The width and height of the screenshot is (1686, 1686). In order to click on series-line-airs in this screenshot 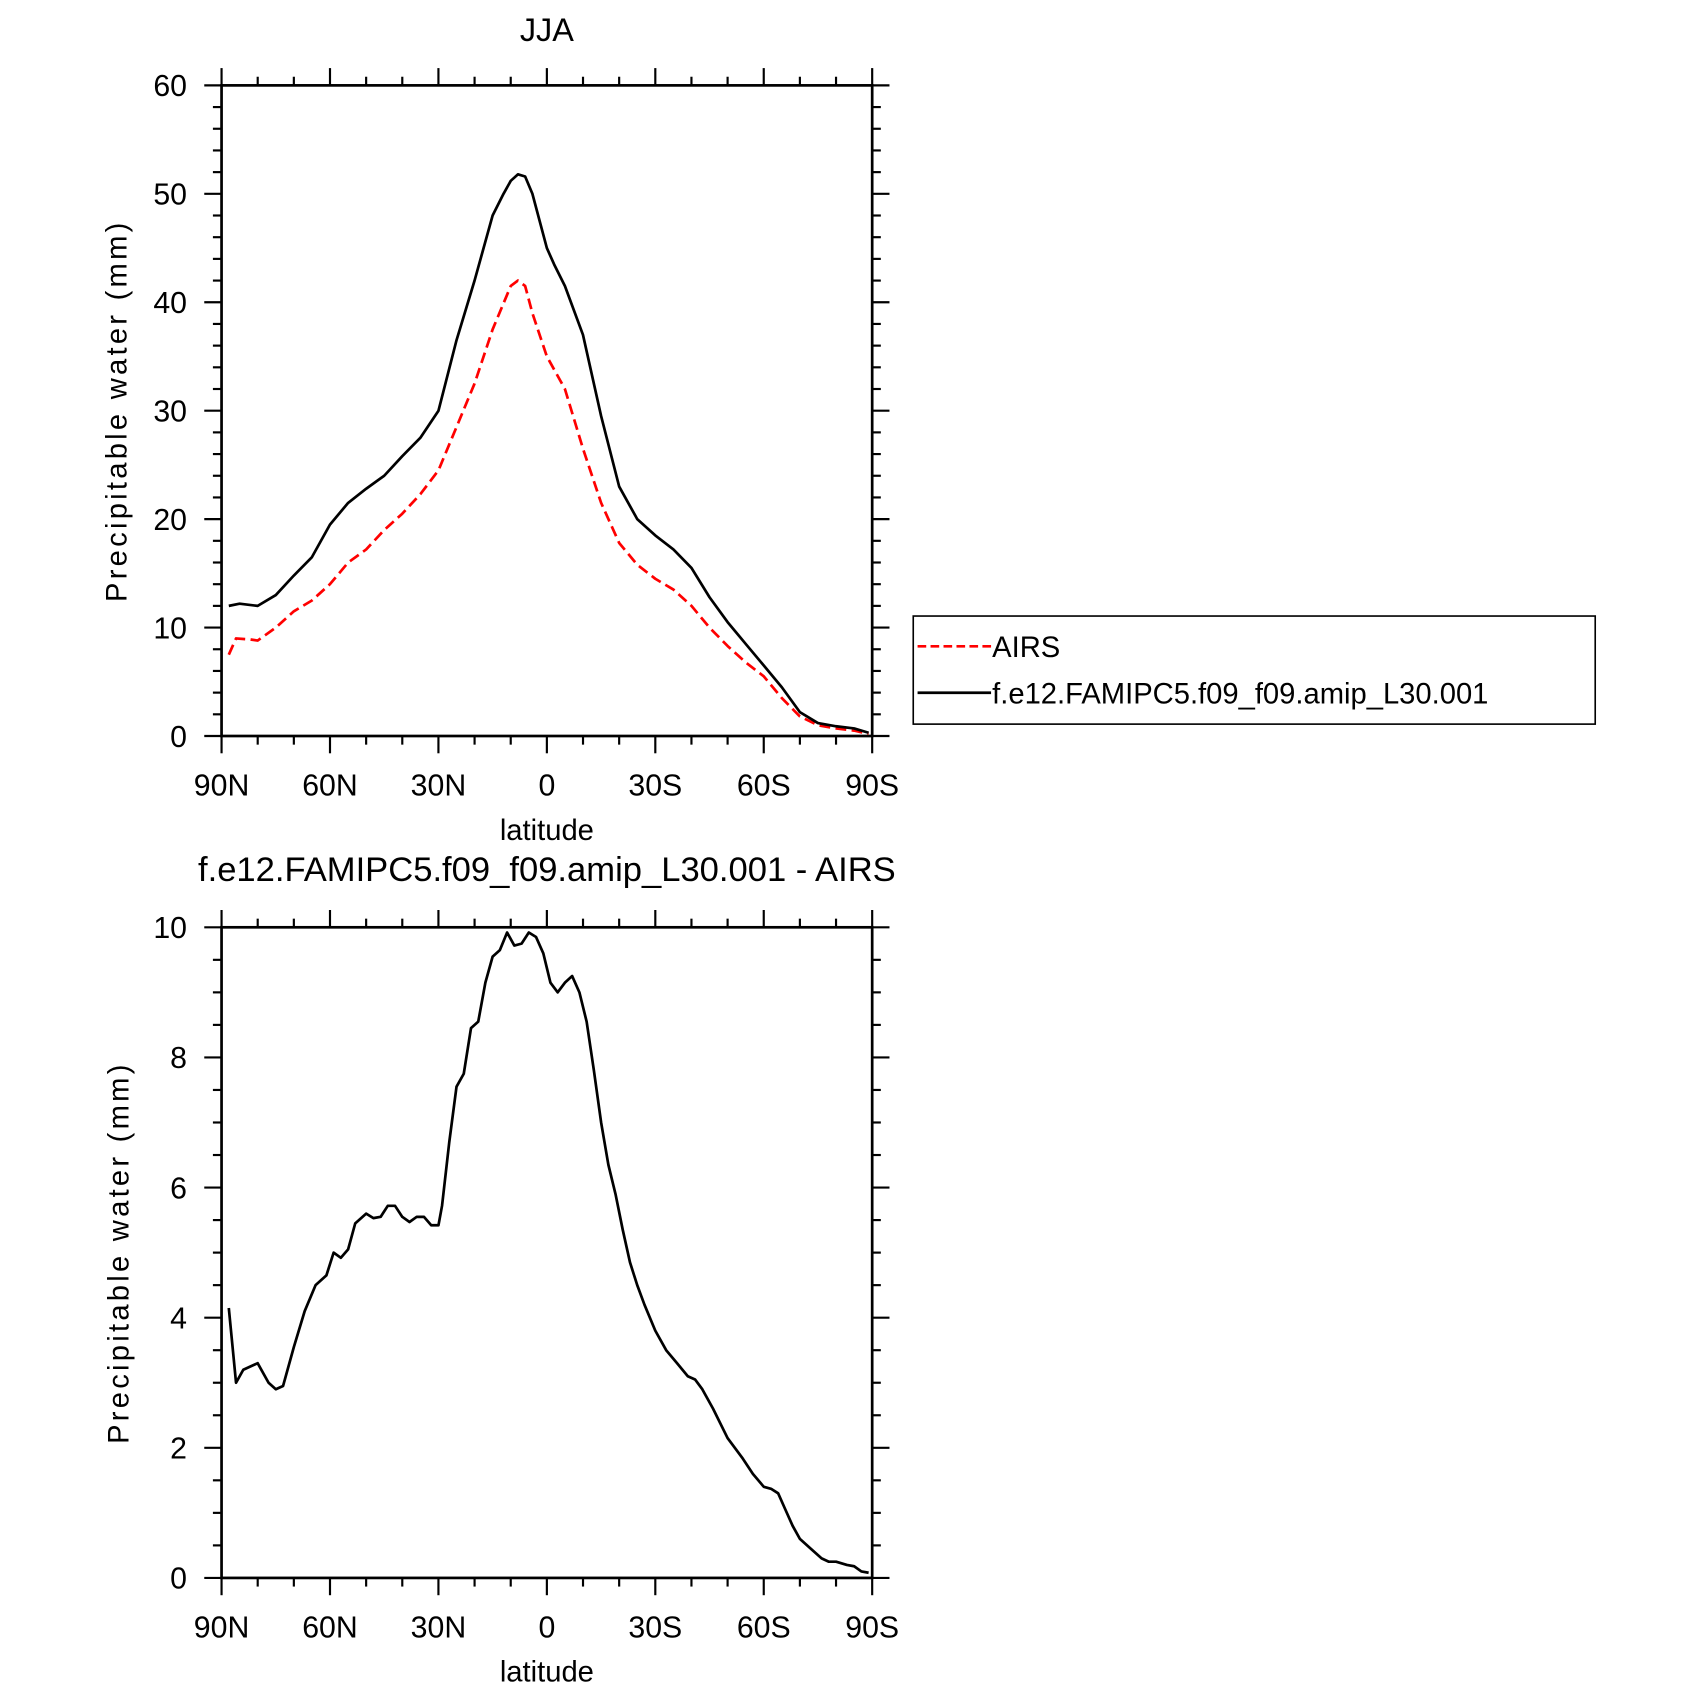, I will do `click(548, 507)`.